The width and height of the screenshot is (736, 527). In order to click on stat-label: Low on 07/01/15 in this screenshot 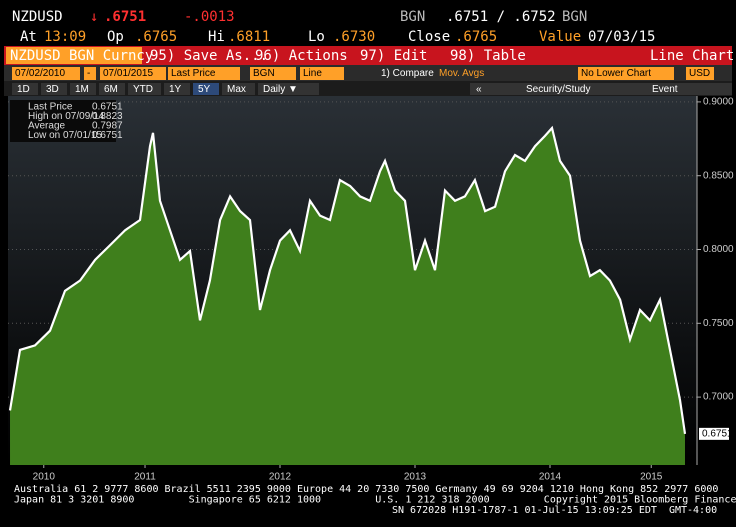, I will do `click(65, 135)`.